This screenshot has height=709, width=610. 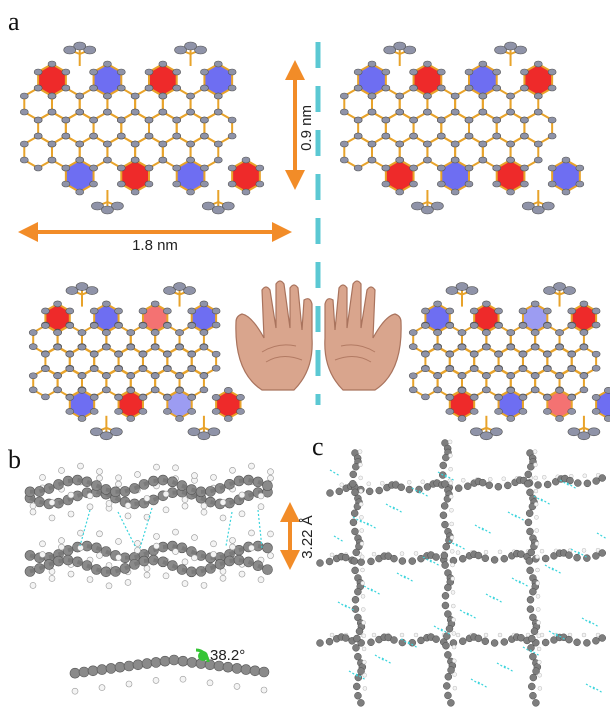 I want to click on width-dimension-label: 1.8 nm, so click(x=155, y=245).